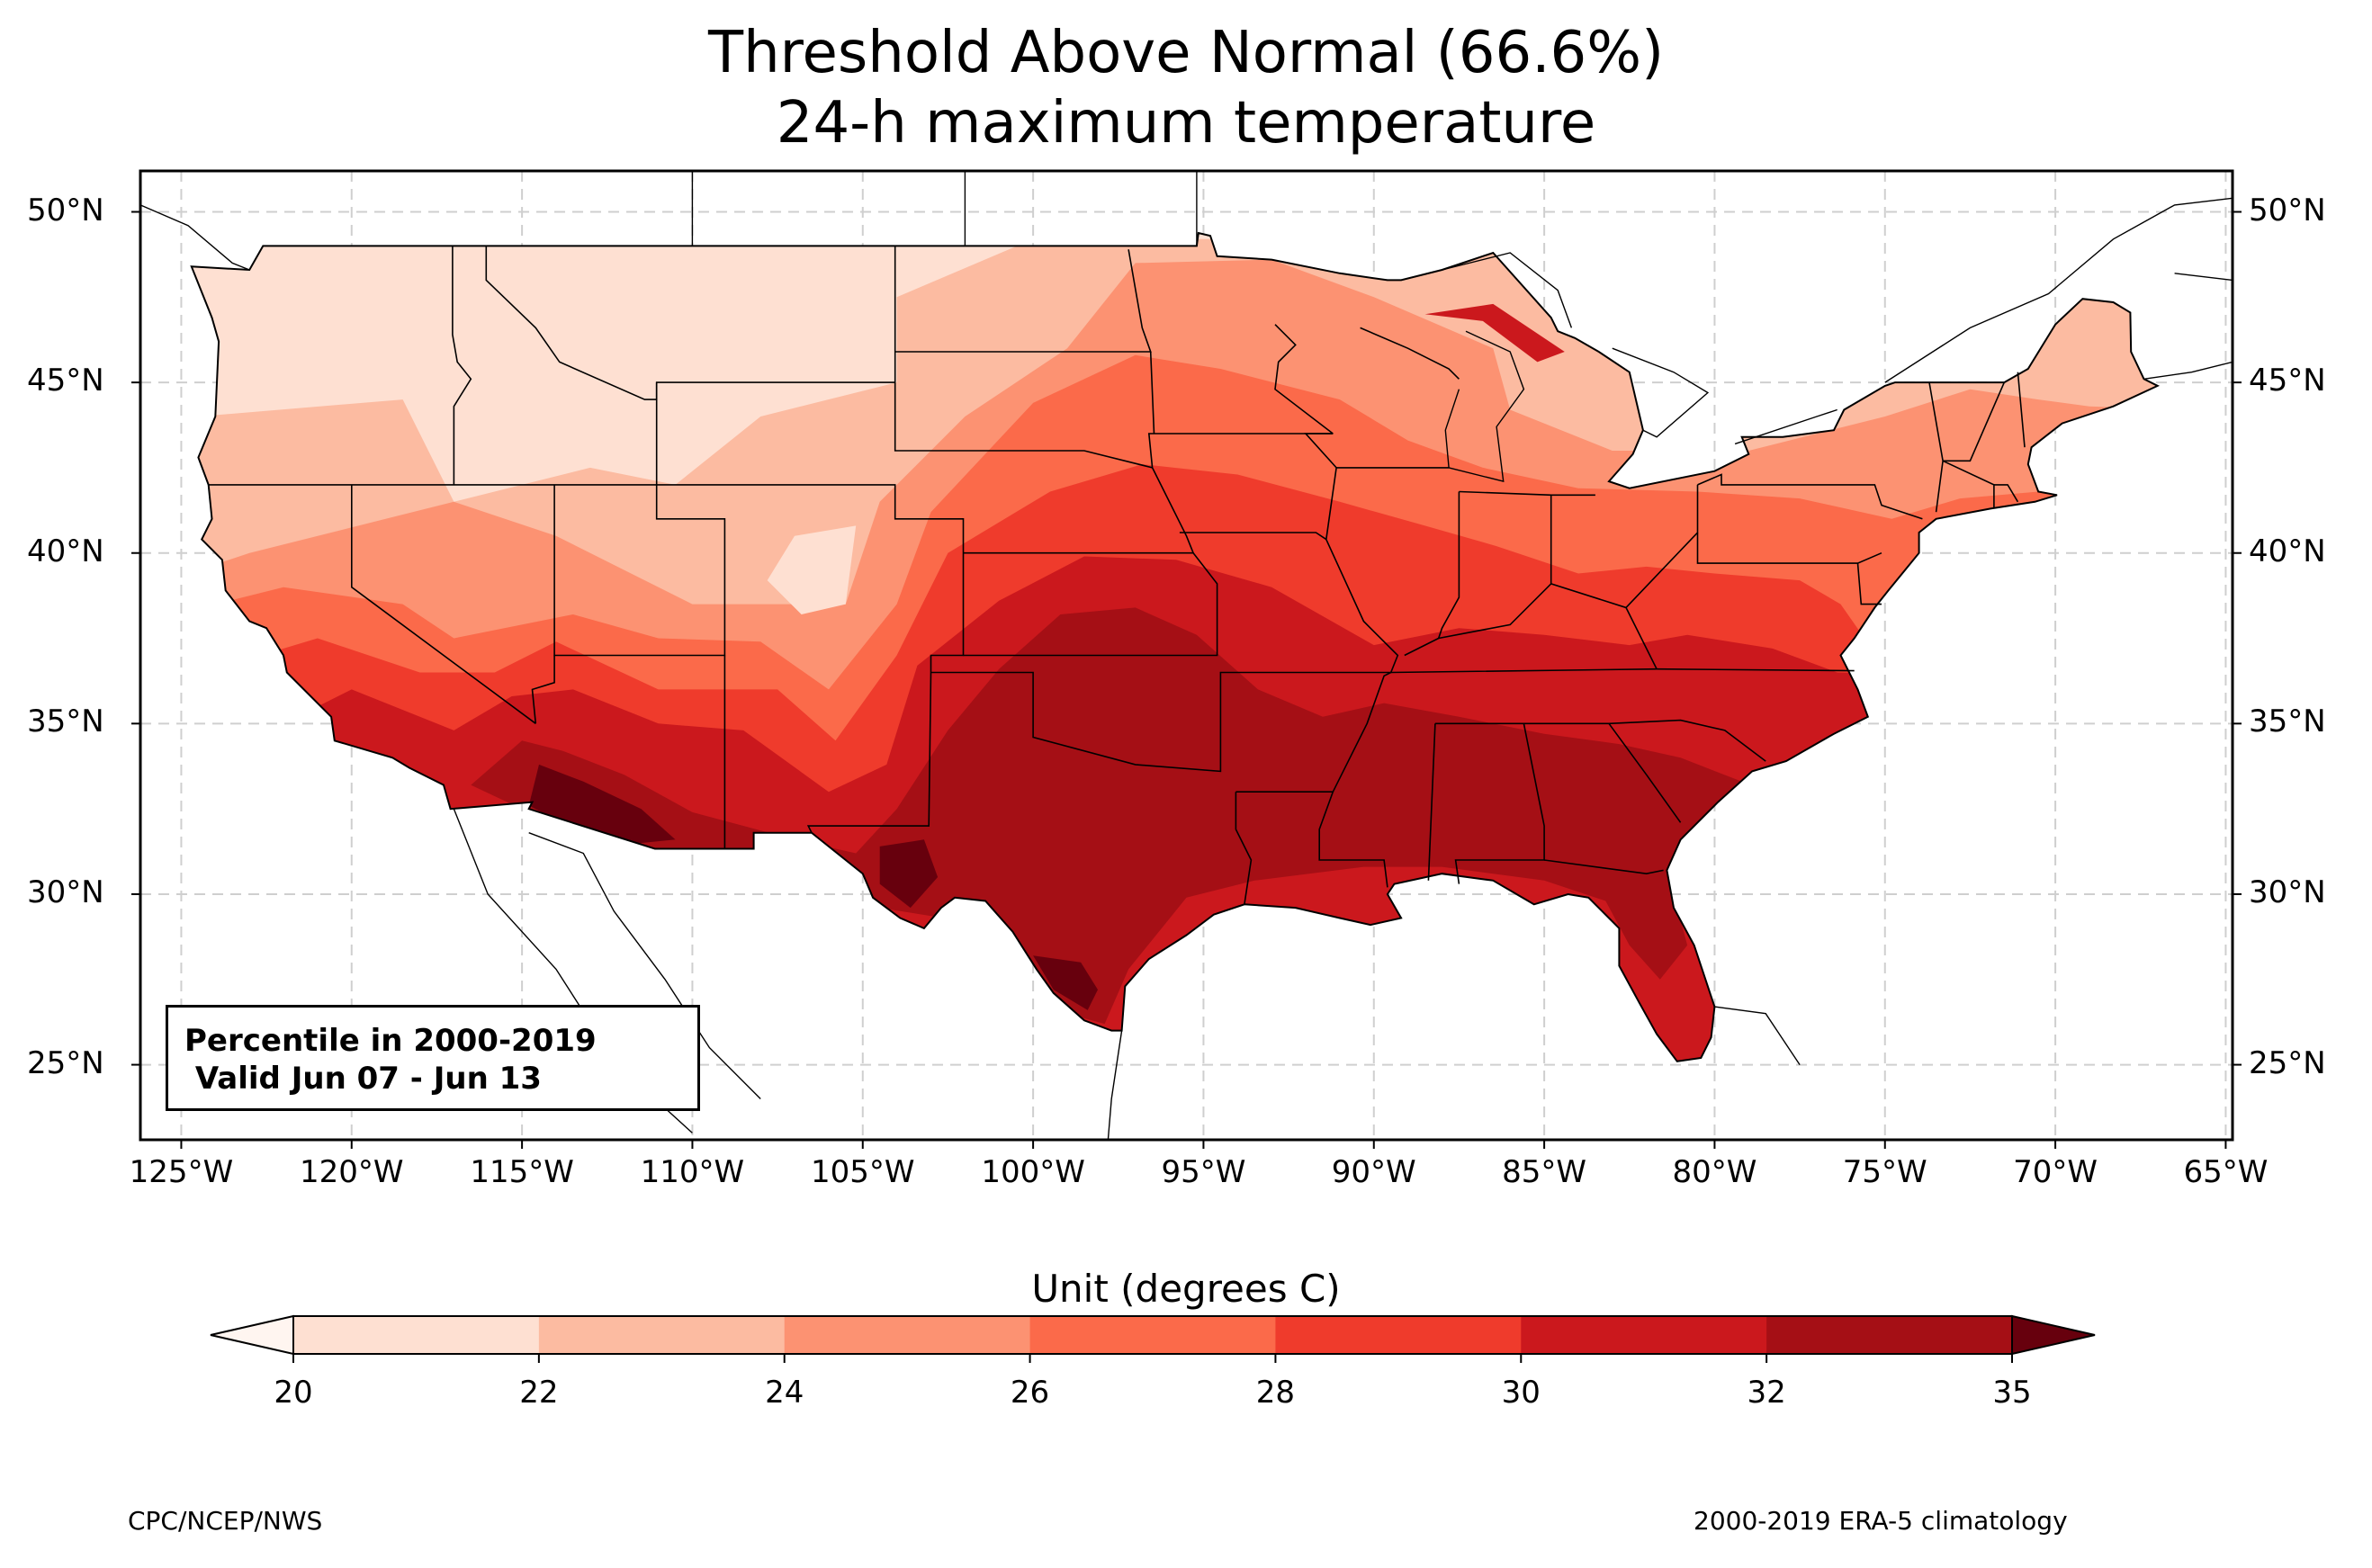 This screenshot has height=1568, width=2372. I want to click on lon-tick-label: 110°W, so click(693, 1172).